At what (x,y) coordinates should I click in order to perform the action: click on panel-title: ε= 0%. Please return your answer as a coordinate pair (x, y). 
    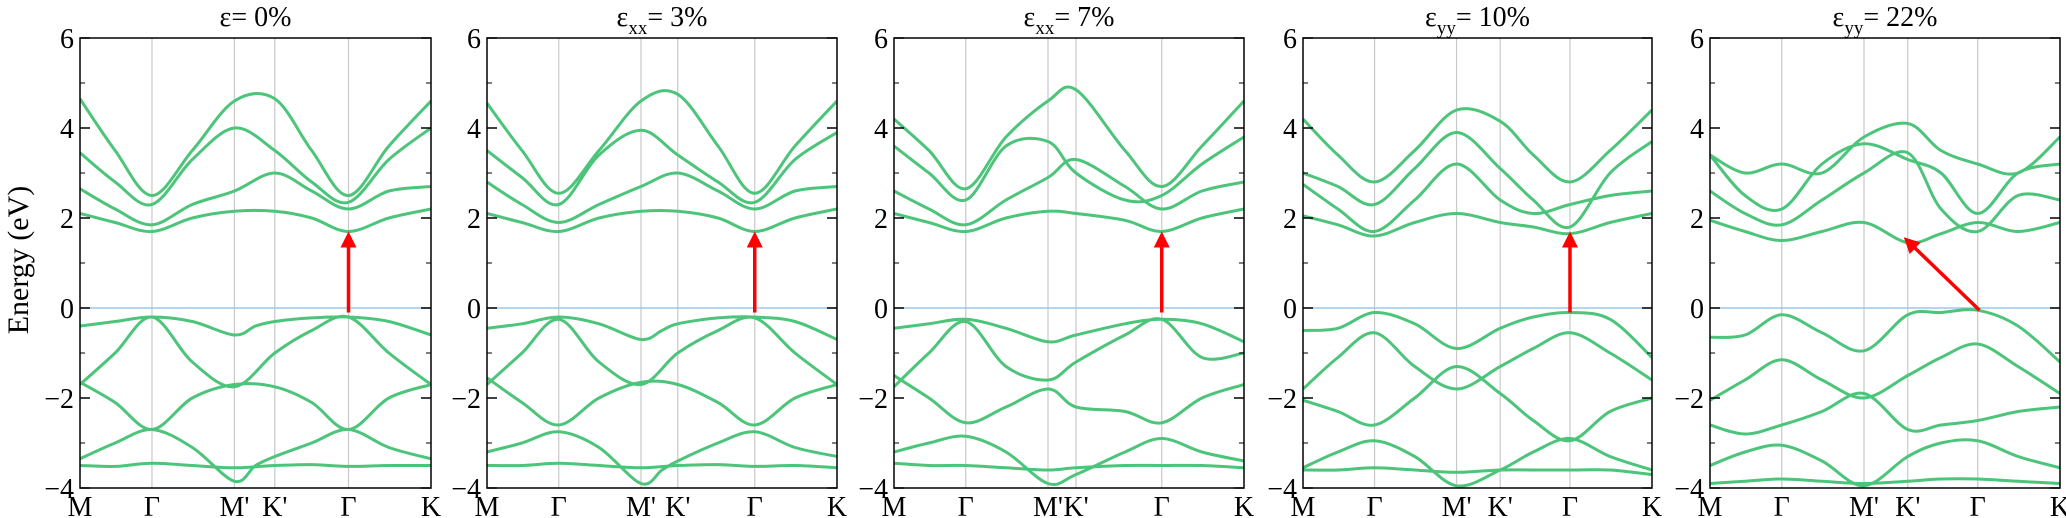
    Looking at the image, I should click on (256, 17).